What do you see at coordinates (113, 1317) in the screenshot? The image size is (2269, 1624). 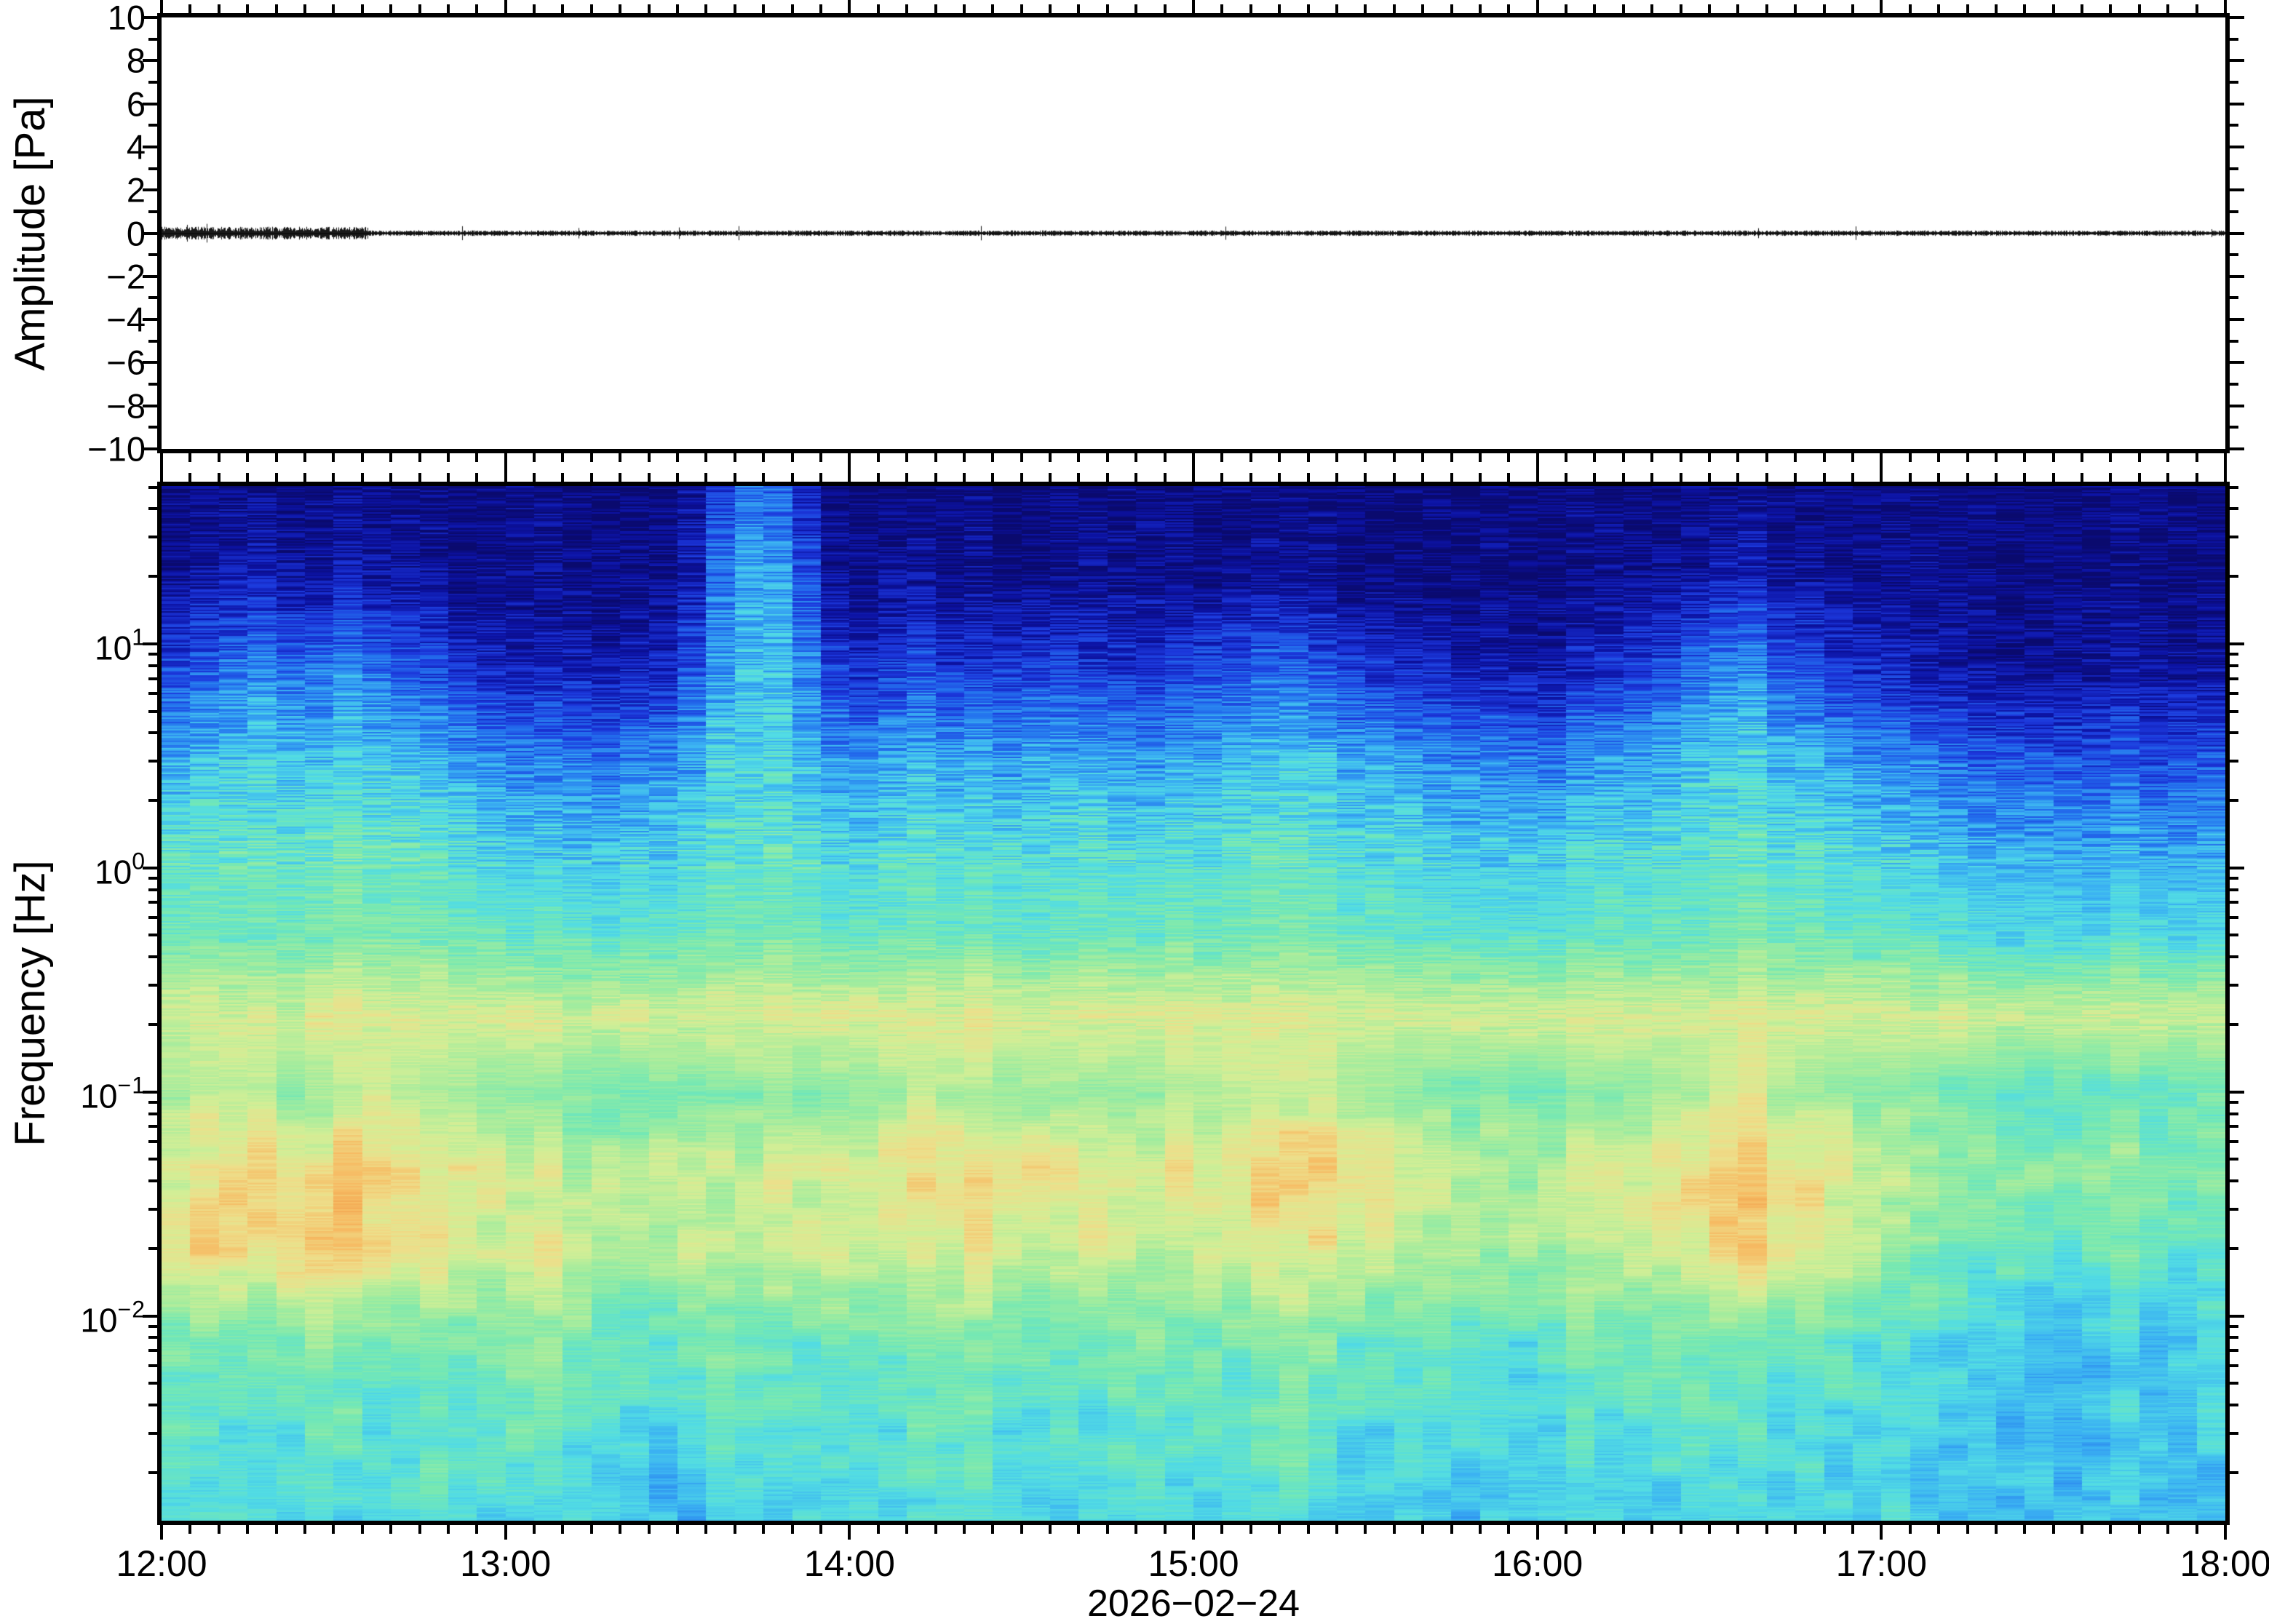 I see `frequency-tick-label: 10⁻²` at bounding box center [113, 1317].